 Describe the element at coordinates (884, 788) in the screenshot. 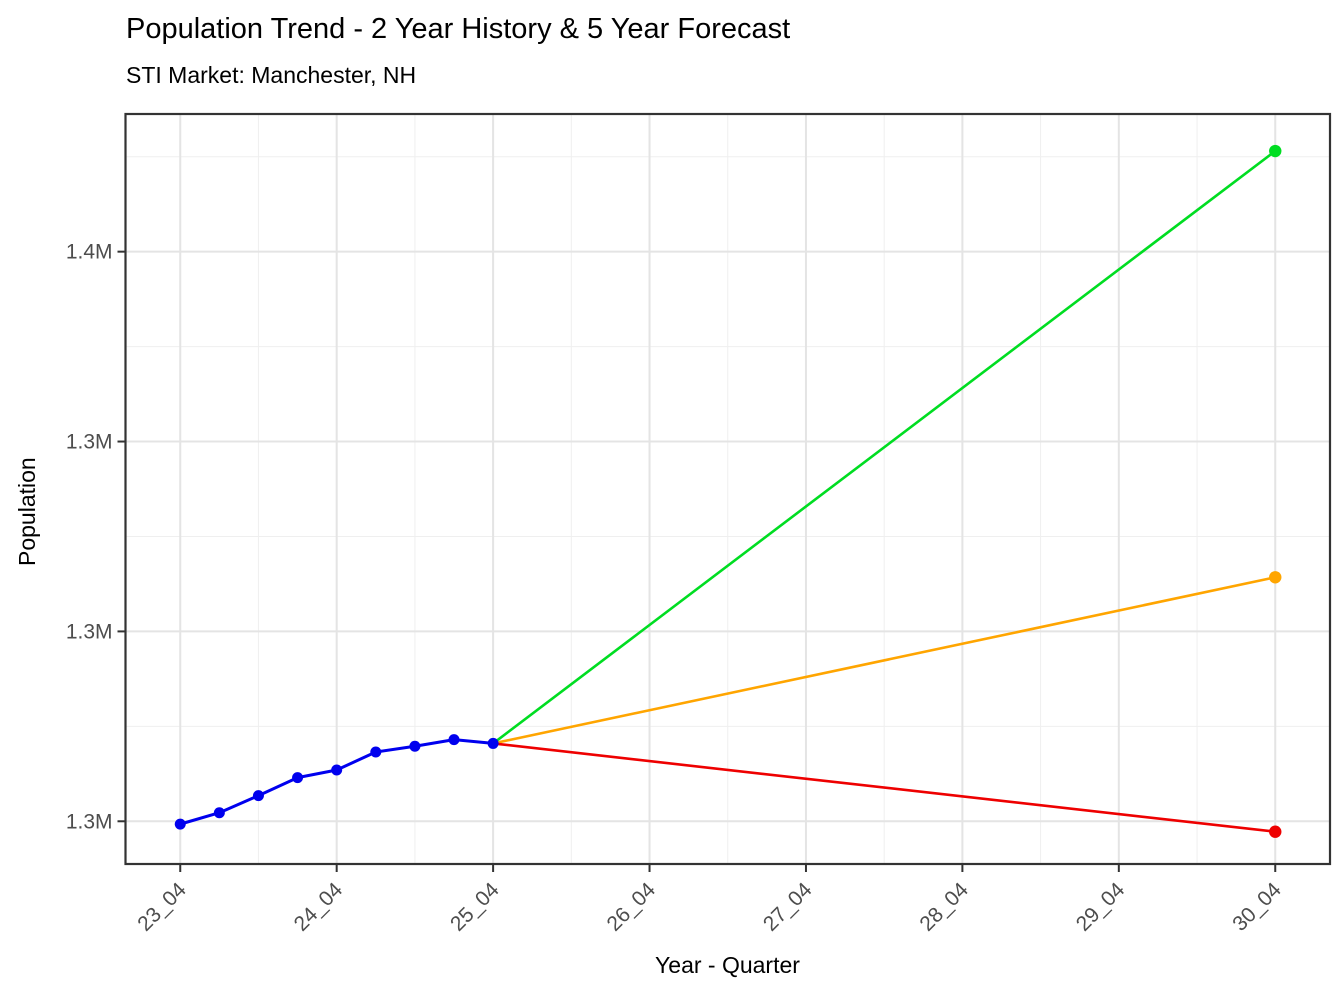

I see `series-forecast-low-line` at that location.